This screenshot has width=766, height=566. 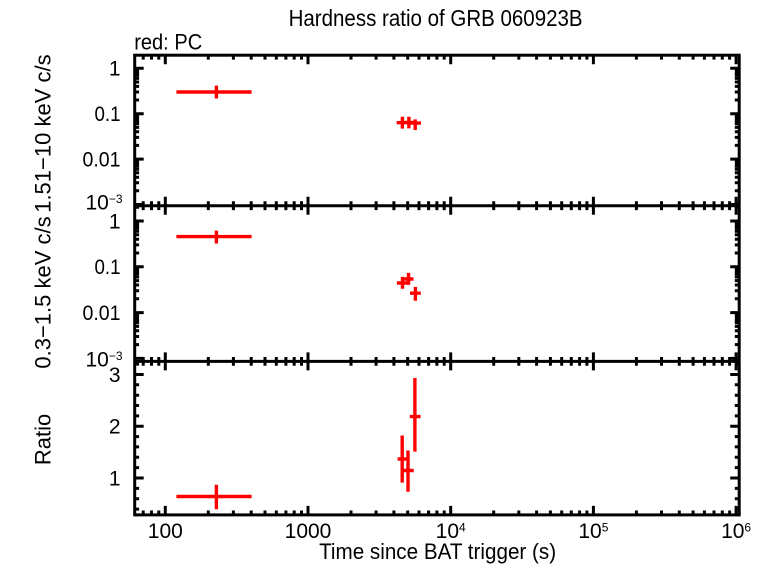 I want to click on svg-text: 10⁵, so click(x=593, y=531).